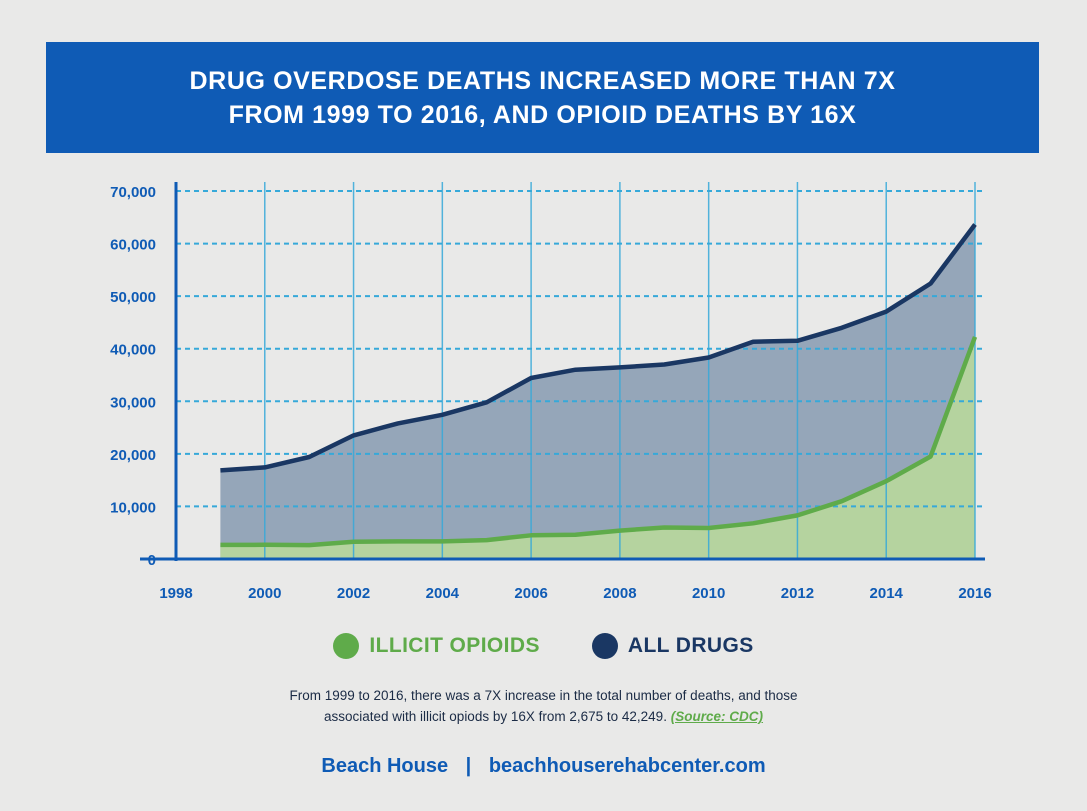 This screenshot has height=811, width=1087. I want to click on x-tick-label-2002: 2002, so click(353, 593).